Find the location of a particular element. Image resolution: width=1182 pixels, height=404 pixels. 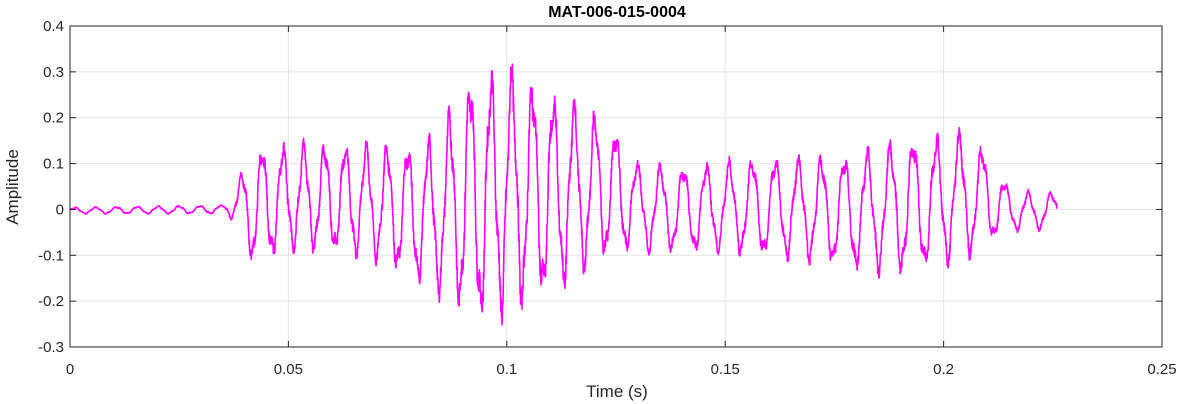

y-tick-label: -0.2 is located at coordinates (51, 301).